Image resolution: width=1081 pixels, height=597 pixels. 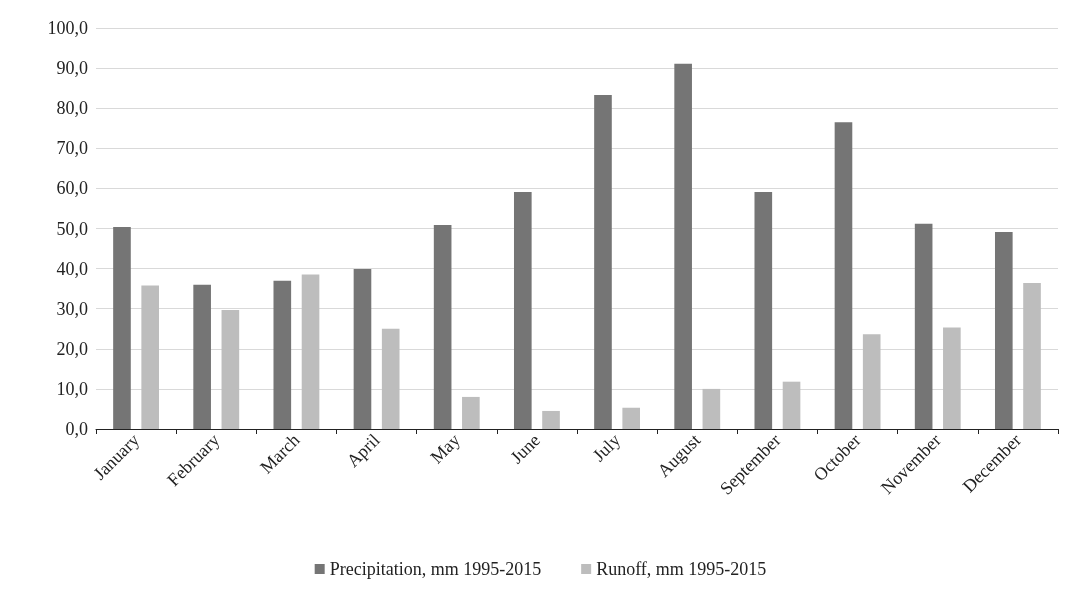 I want to click on x-tick-label: May, so click(x=445, y=448).